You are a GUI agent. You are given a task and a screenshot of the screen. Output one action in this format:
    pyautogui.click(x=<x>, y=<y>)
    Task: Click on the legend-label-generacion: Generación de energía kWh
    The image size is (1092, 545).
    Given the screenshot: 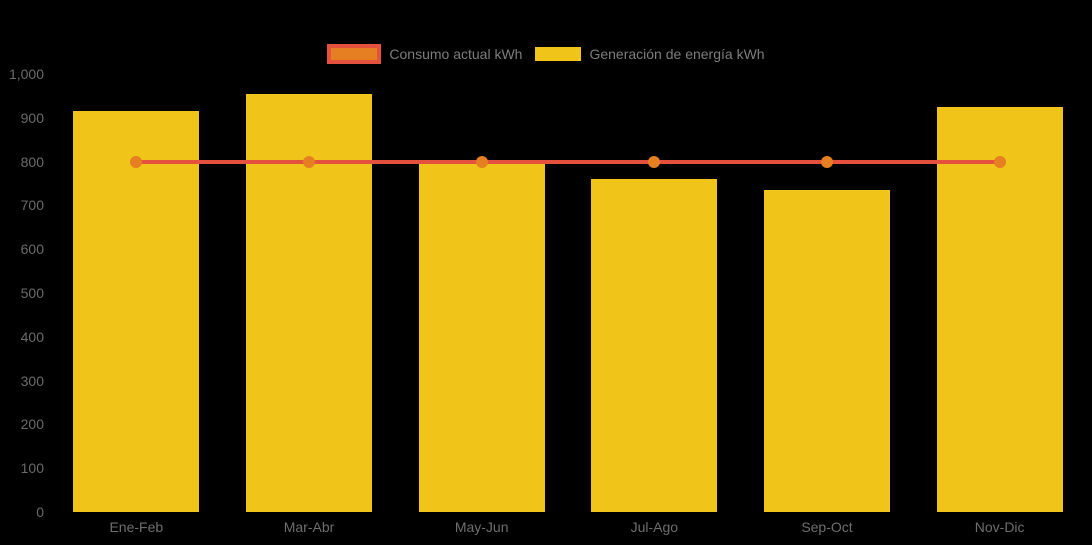 What is the action you would take?
    pyautogui.click(x=677, y=54)
    